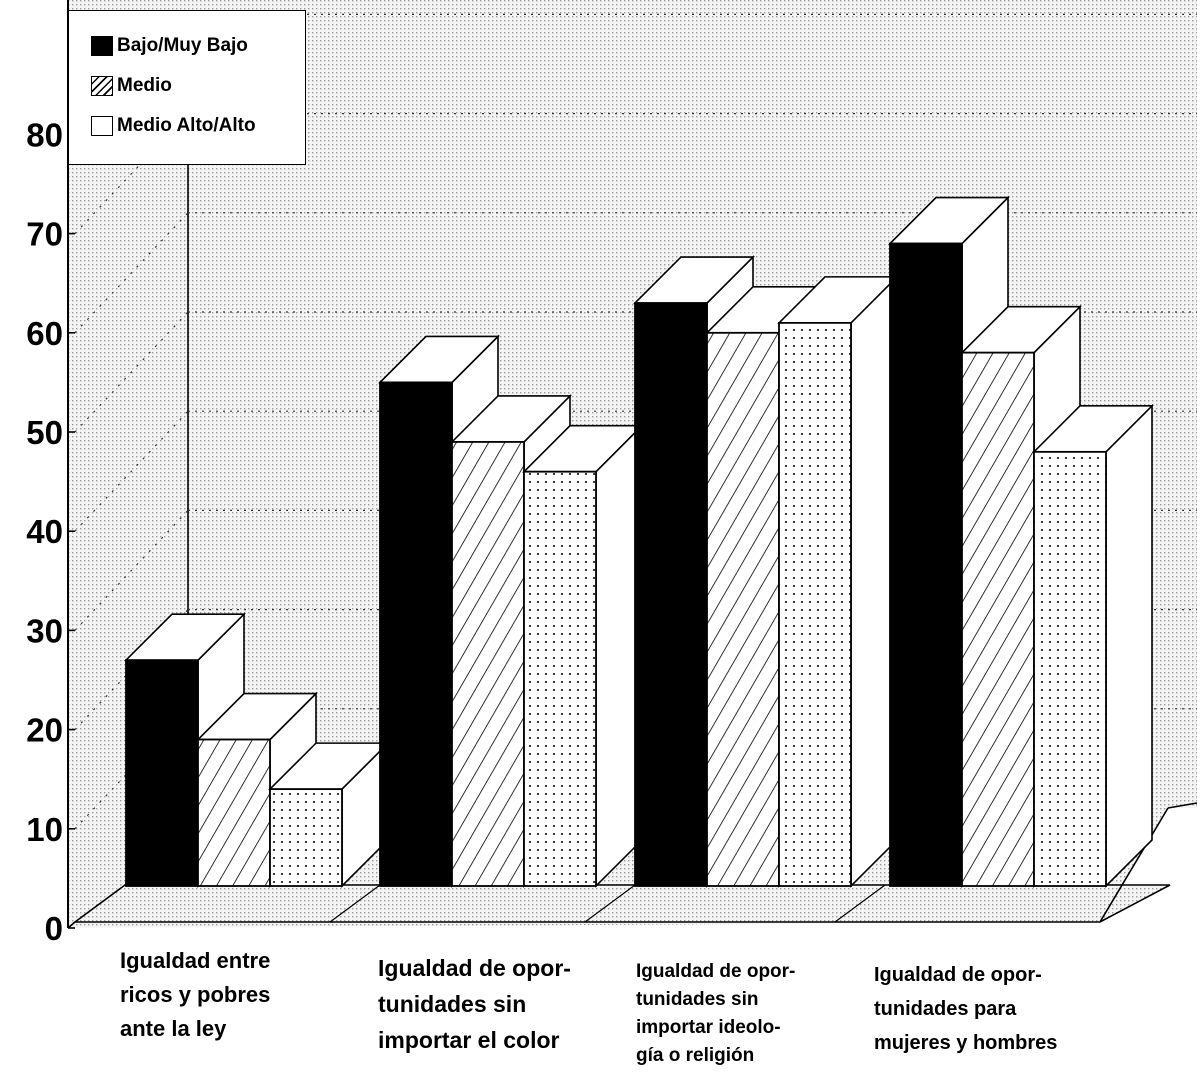  What do you see at coordinates (187, 87) in the screenshot?
I see `chart-legend: Bajo/Muy Bajo Medio Medio Alto/Alto` at bounding box center [187, 87].